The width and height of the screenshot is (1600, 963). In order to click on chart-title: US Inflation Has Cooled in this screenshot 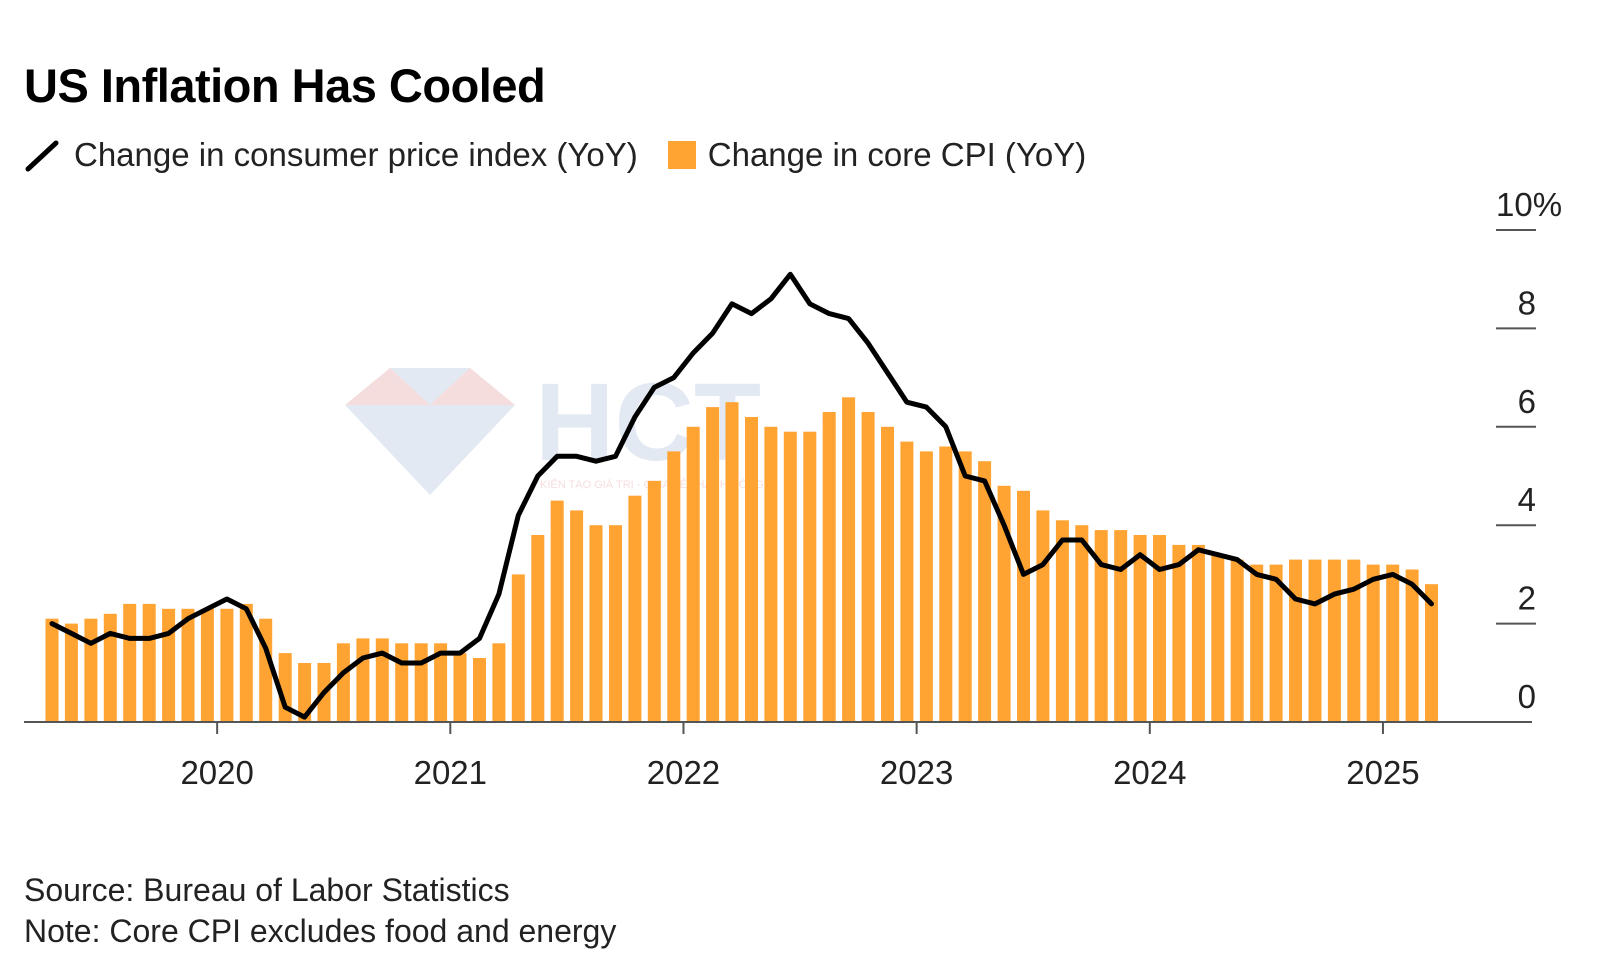, I will do `click(285, 85)`.